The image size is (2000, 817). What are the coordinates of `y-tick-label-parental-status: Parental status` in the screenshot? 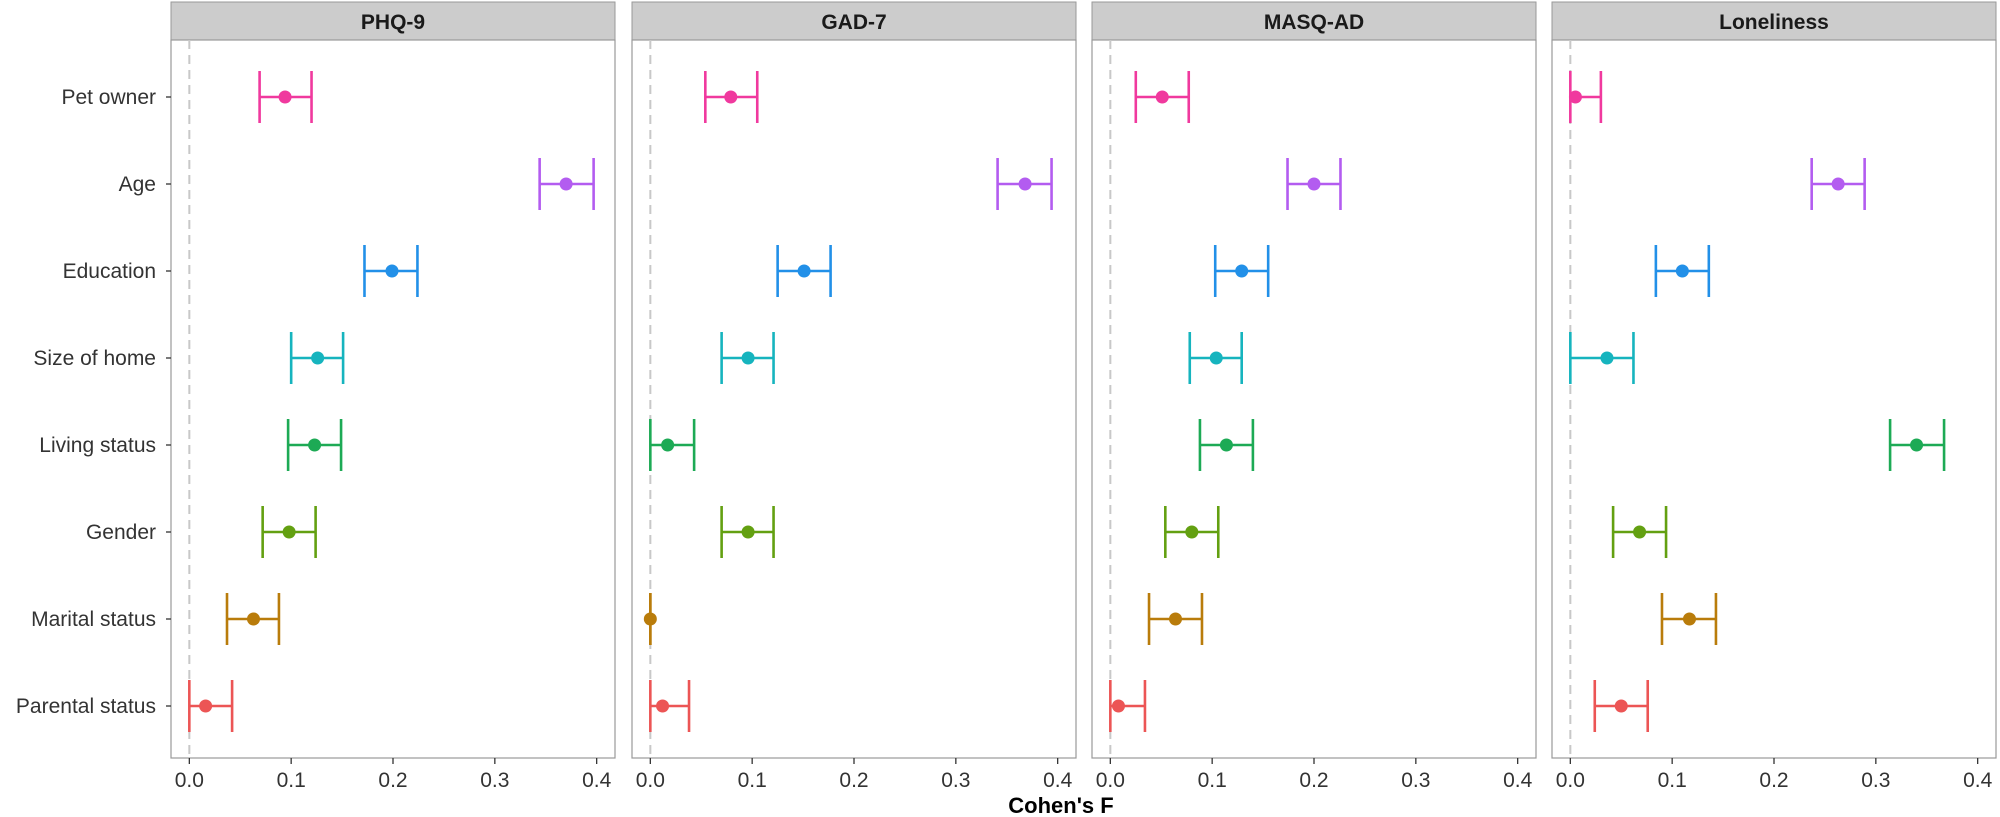 It's located at (86, 706).